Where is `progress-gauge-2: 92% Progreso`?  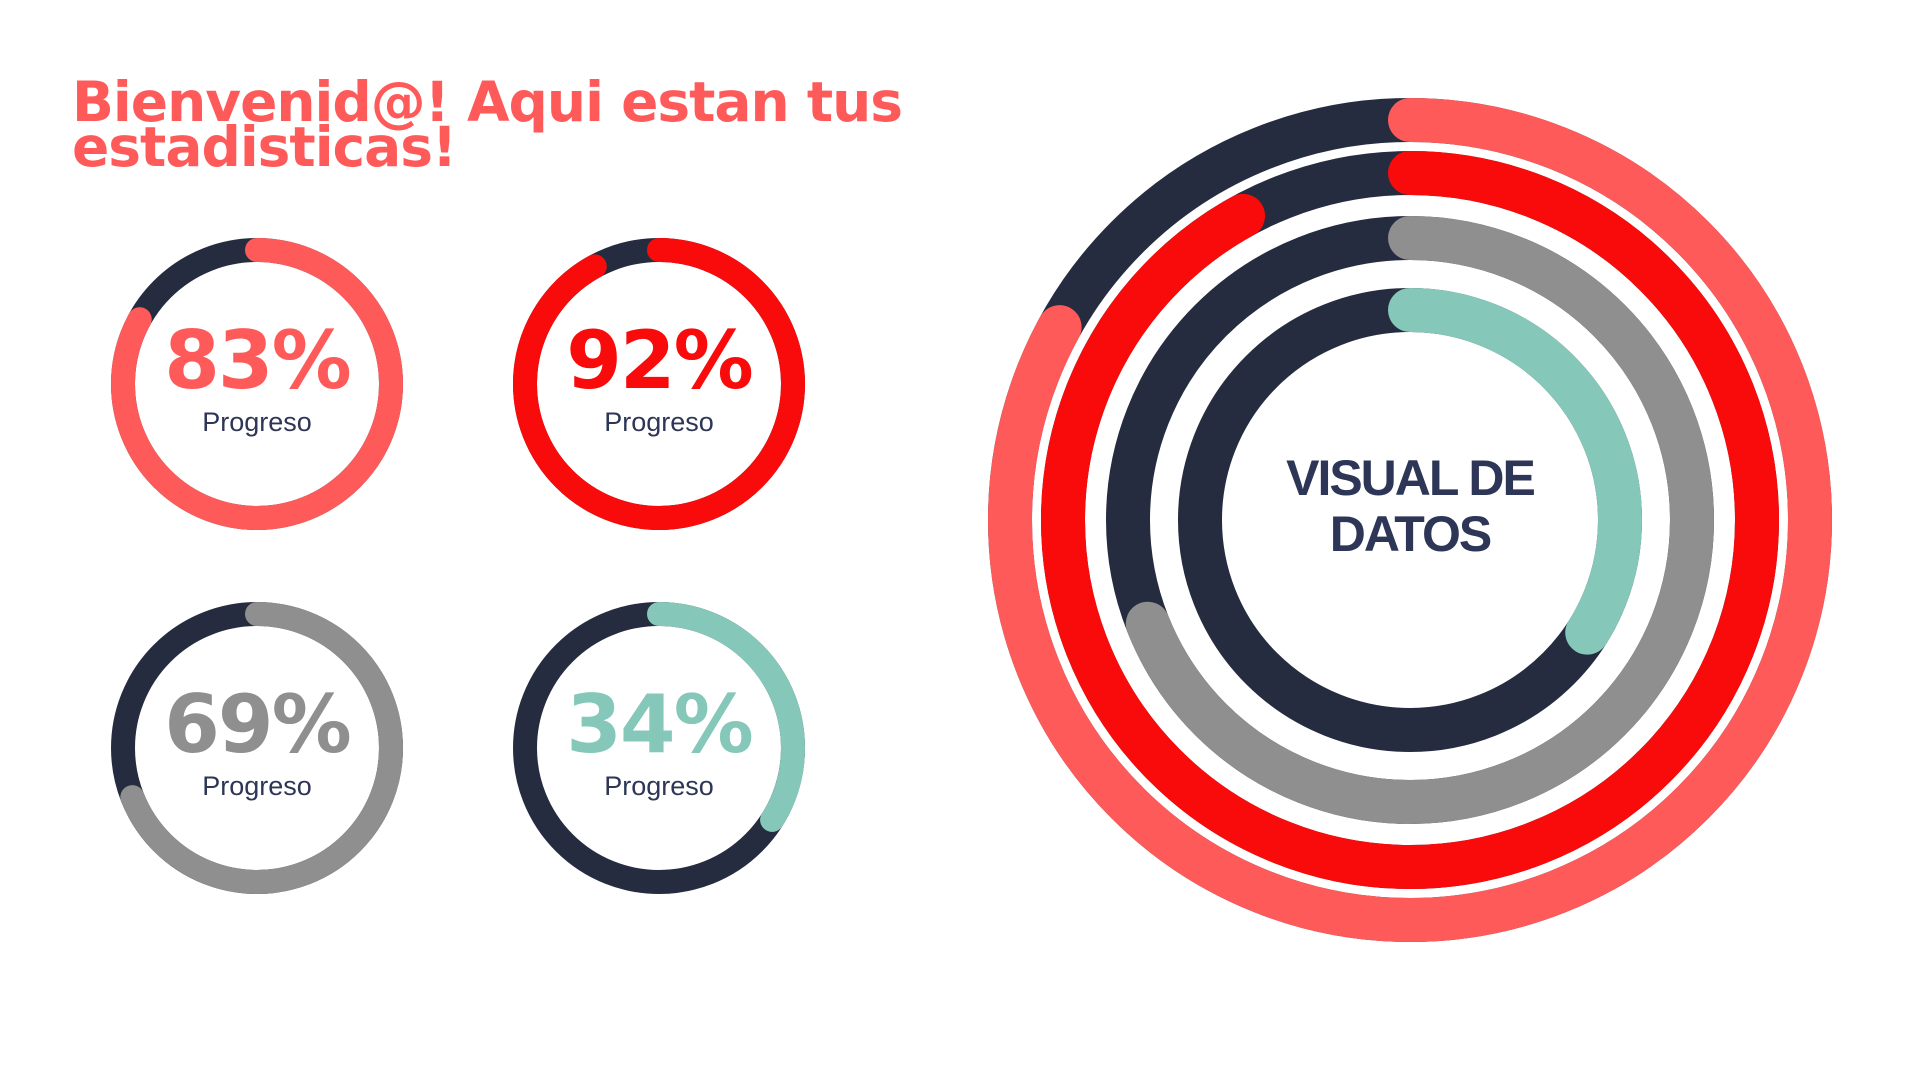 progress-gauge-2: 92% Progreso is located at coordinates (659, 384).